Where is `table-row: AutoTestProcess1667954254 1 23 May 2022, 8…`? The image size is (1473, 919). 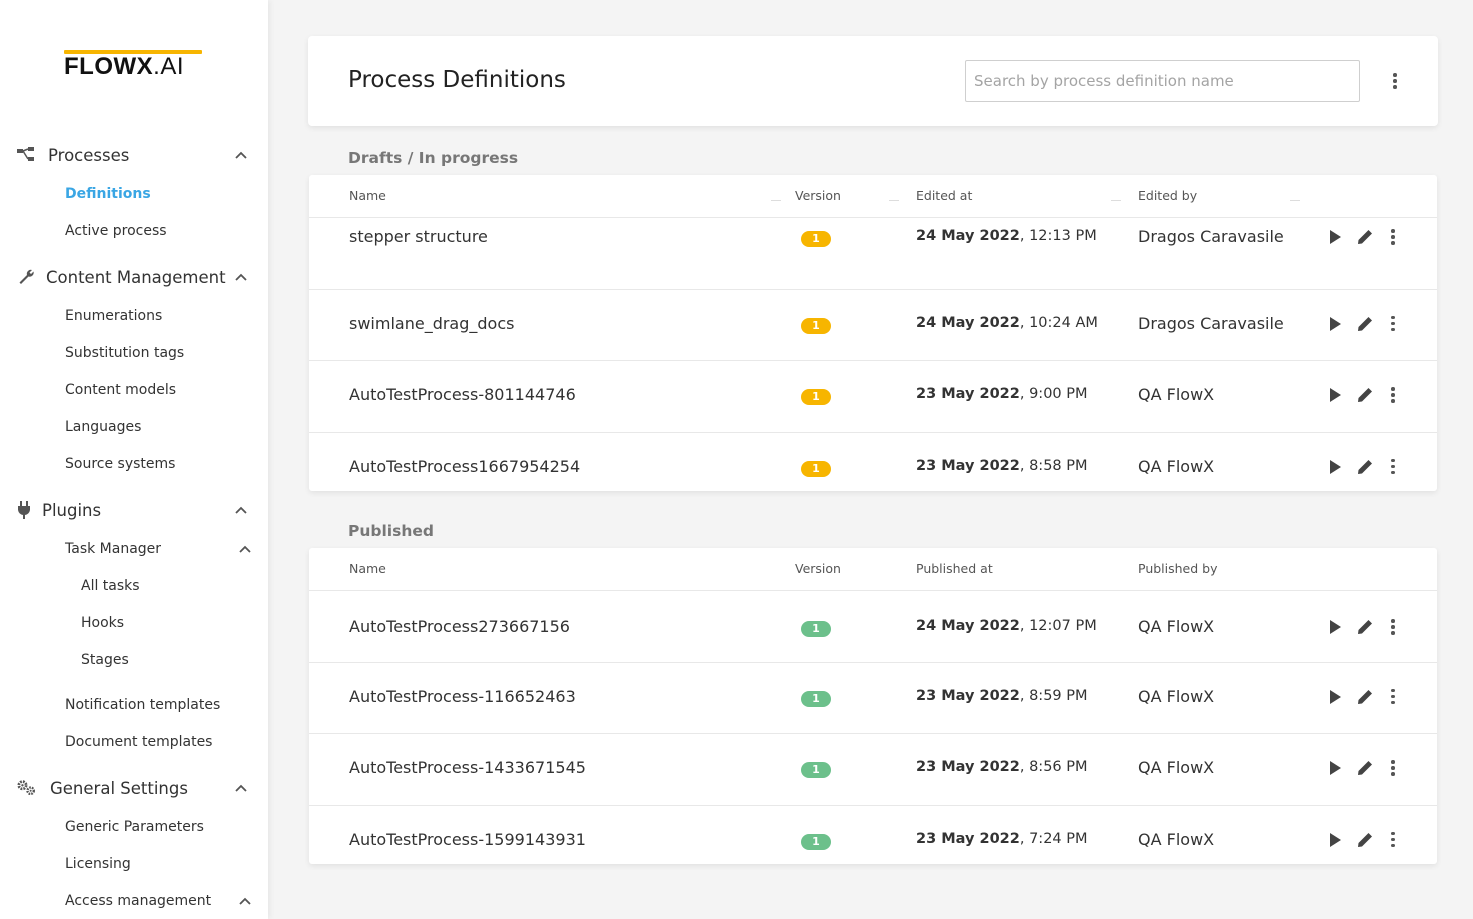 table-row: AutoTestProcess1667954254 1 23 May 2022, 8… is located at coordinates (873, 462).